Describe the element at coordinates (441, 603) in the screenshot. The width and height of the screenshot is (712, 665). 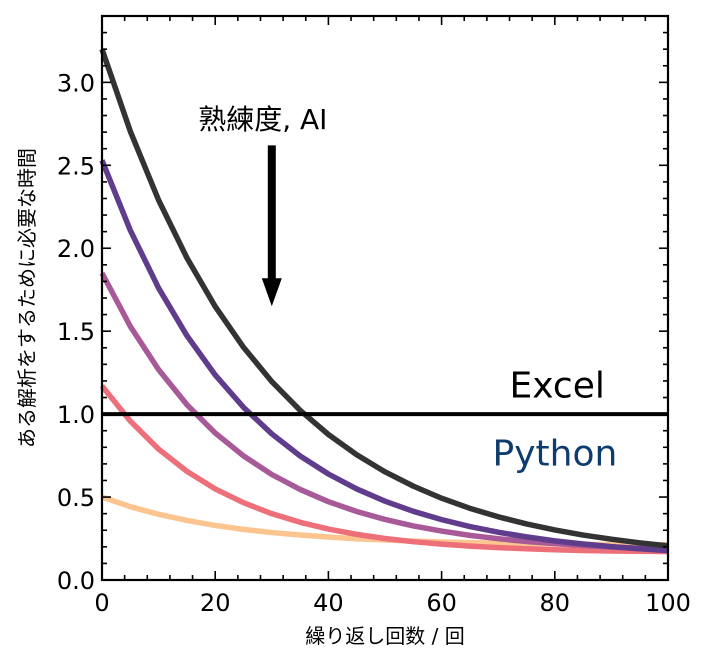
I see `x-tick-label: 60` at that location.